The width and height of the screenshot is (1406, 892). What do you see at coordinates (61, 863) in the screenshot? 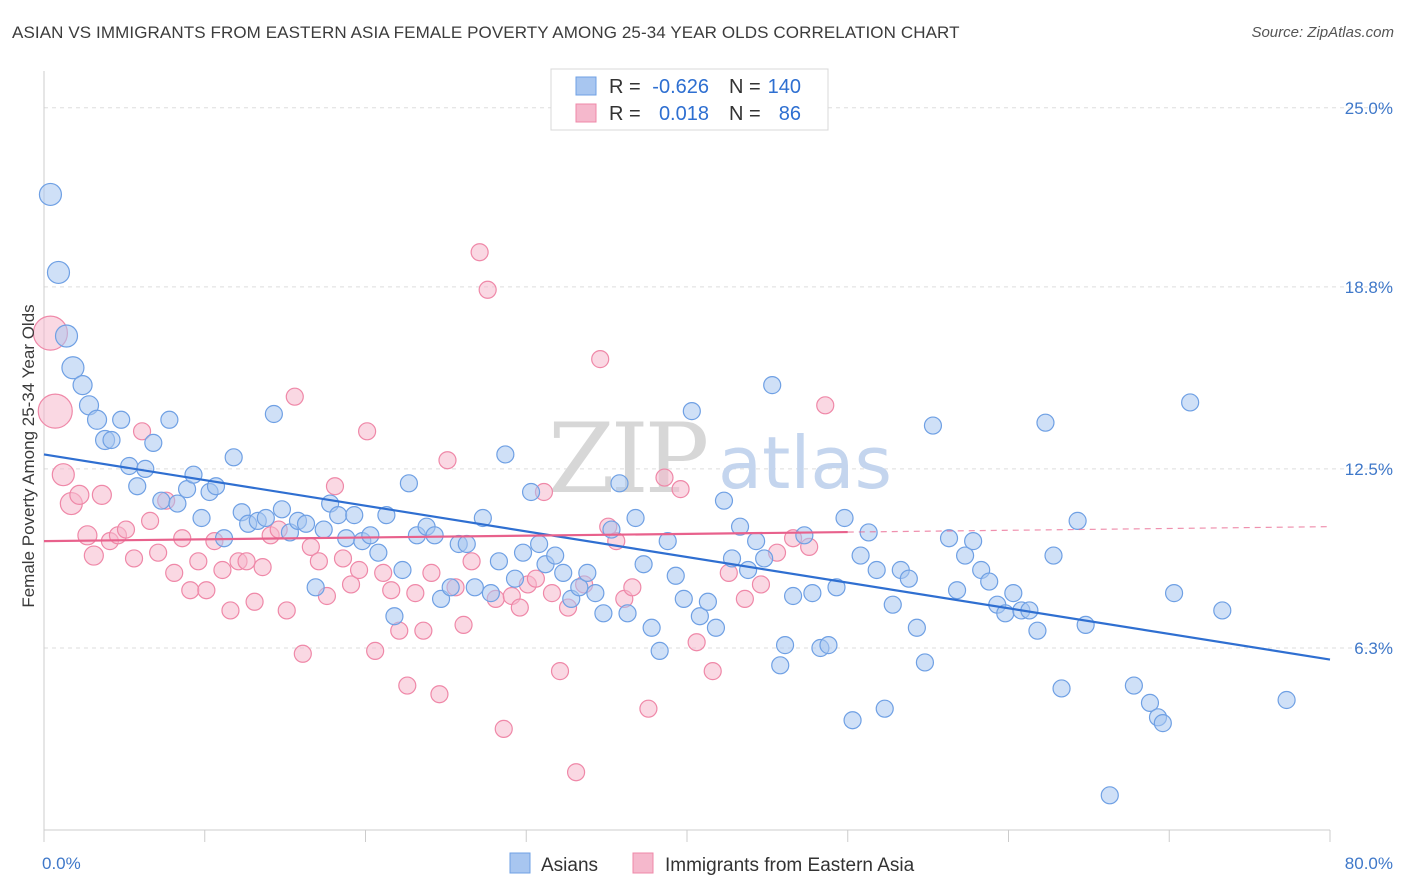
I see `x-tick-label-min: 0.0%` at bounding box center [61, 863].